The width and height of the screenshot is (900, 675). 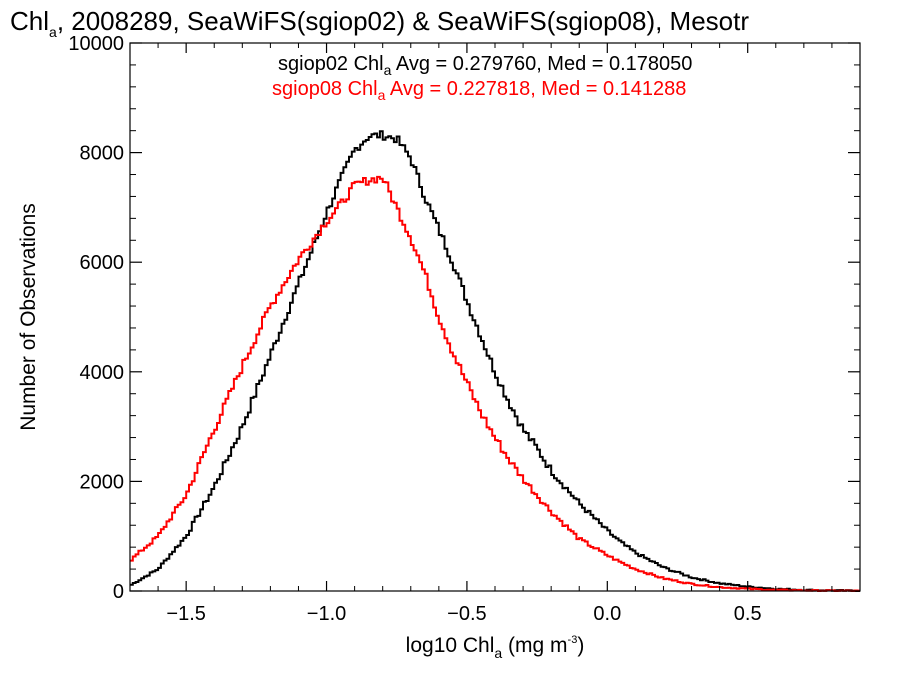 What do you see at coordinates (53, 32) in the screenshot?
I see `chart-title-subscript: a` at bounding box center [53, 32].